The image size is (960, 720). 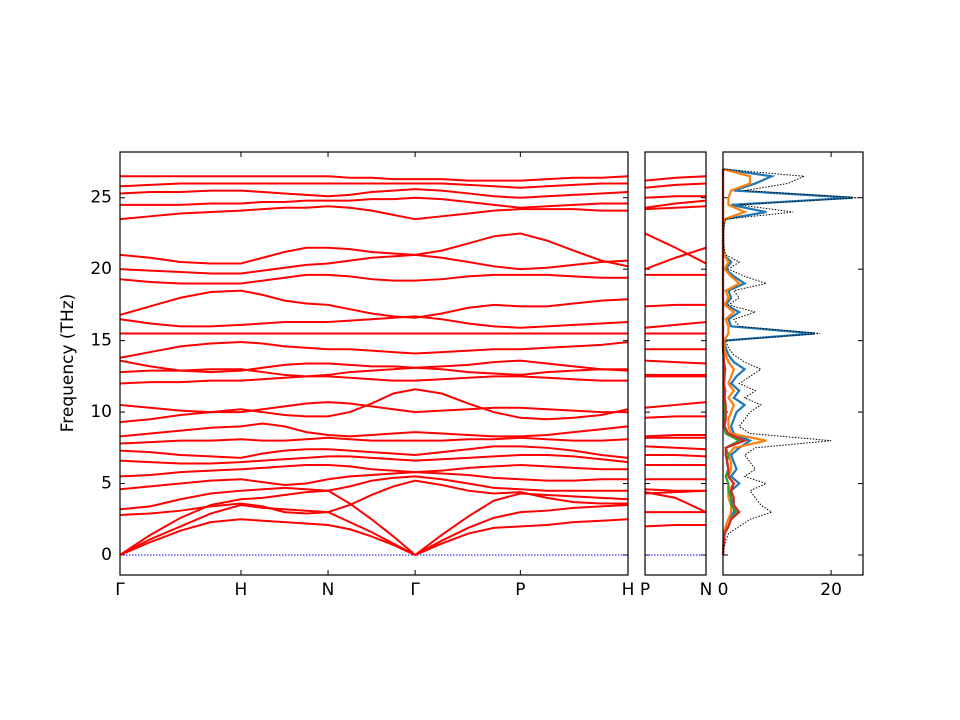 I want to click on y-tick-label: 20, so click(x=101, y=269).